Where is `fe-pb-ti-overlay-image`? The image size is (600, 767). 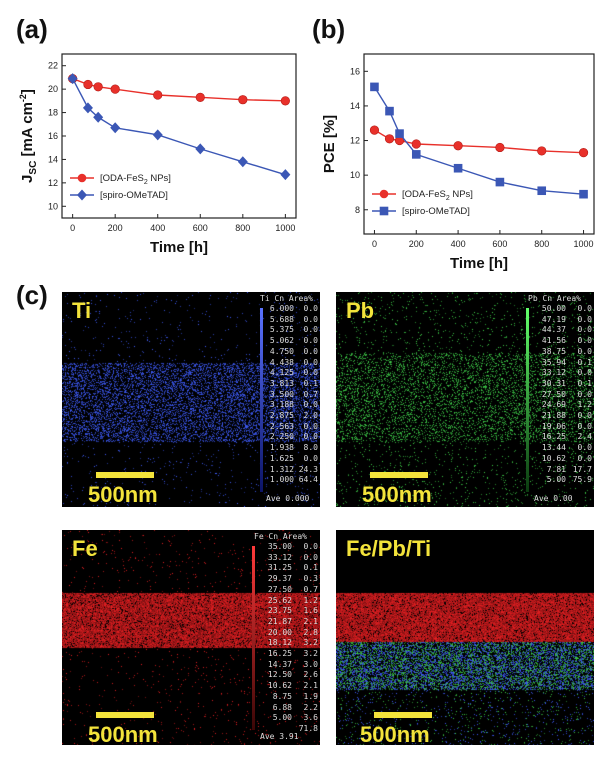
fe-pb-ti-overlay-image is located at coordinates (465, 637).